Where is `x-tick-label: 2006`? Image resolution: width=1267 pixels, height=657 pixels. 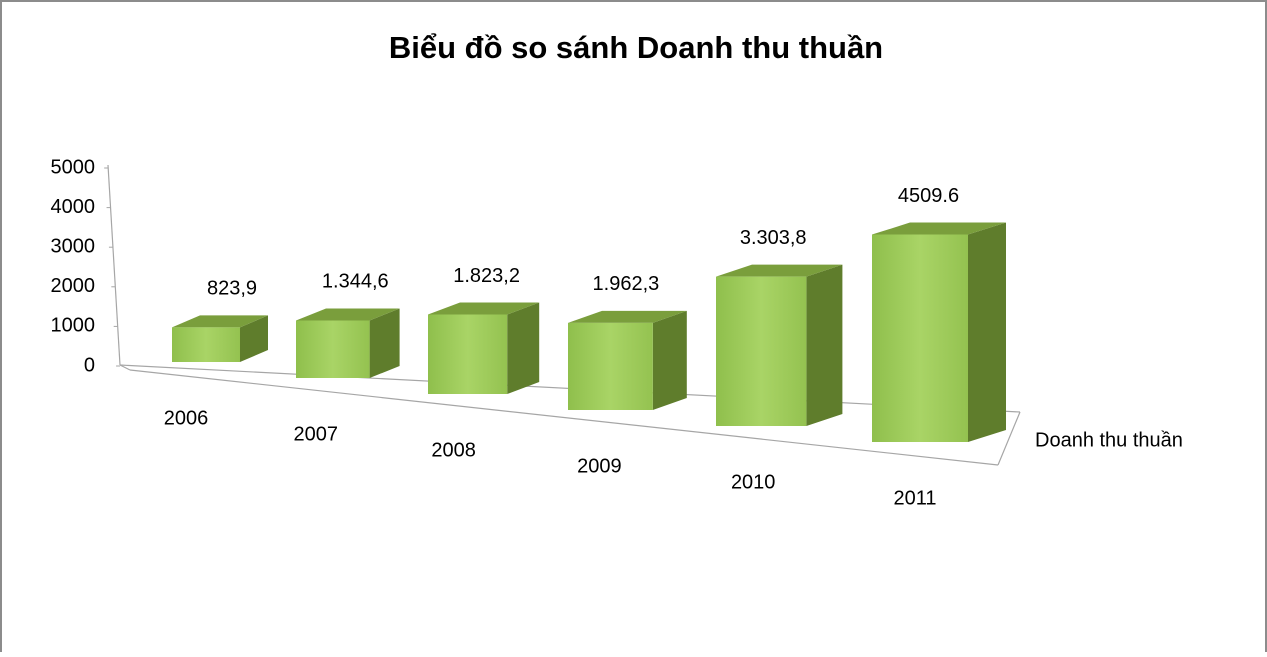
x-tick-label: 2006 is located at coordinates (186, 418).